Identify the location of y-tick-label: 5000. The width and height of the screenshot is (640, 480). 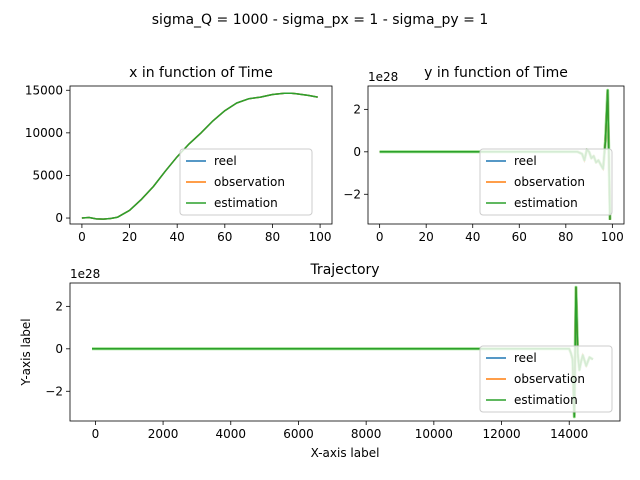
(47, 175).